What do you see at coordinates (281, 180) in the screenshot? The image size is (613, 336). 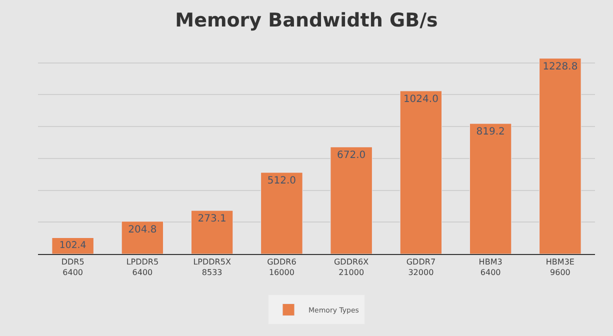 I see `data-label: 512.0` at bounding box center [281, 180].